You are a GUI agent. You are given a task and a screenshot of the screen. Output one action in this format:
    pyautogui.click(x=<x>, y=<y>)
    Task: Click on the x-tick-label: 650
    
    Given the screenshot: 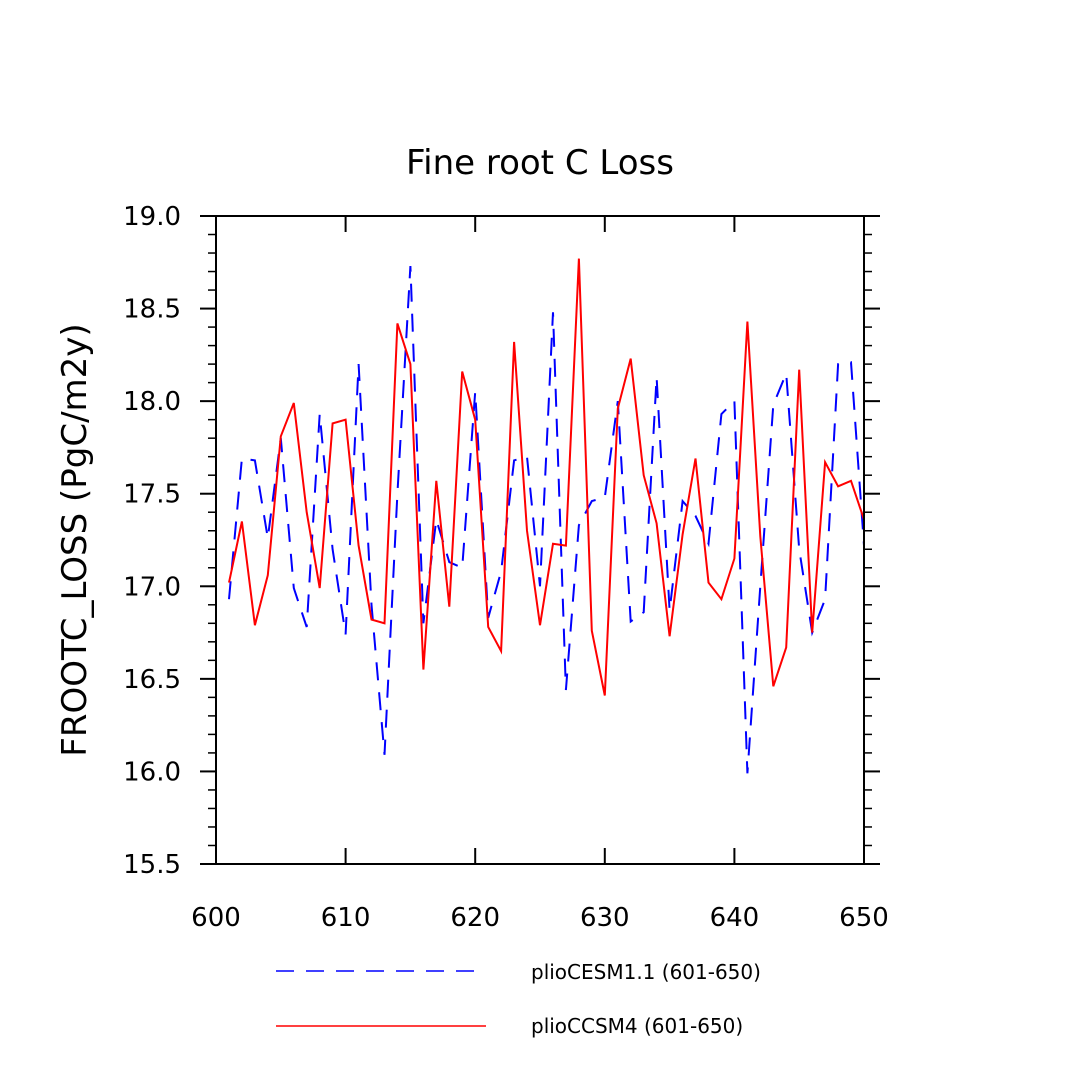 What is the action you would take?
    pyautogui.click(x=864, y=918)
    